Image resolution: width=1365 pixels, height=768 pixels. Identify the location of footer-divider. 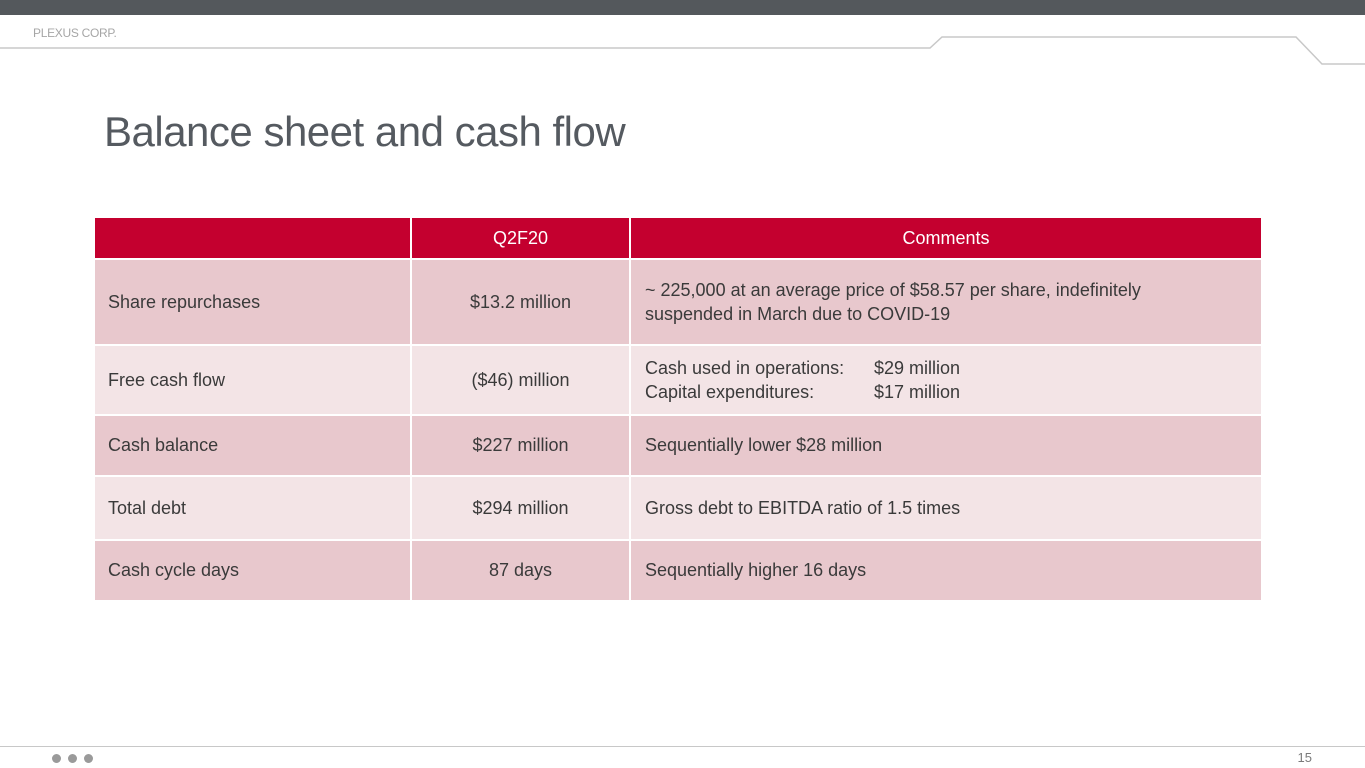
(682, 746).